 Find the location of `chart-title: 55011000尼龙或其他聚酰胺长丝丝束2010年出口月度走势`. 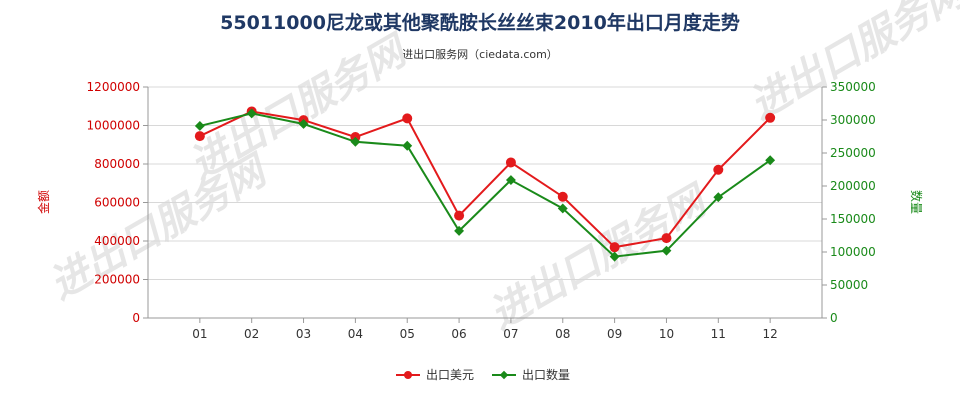

chart-title: 55011000尼龙或其他聚酰胺长丝丝束2010年出口月度走势 is located at coordinates (480, 23).